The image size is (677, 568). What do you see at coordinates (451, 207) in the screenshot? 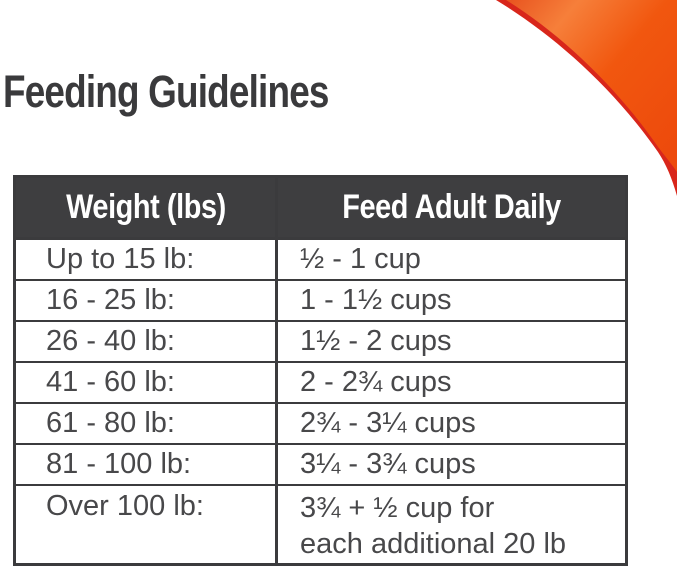
I see `header-feed: Feed Adult Daily` at bounding box center [451, 207].